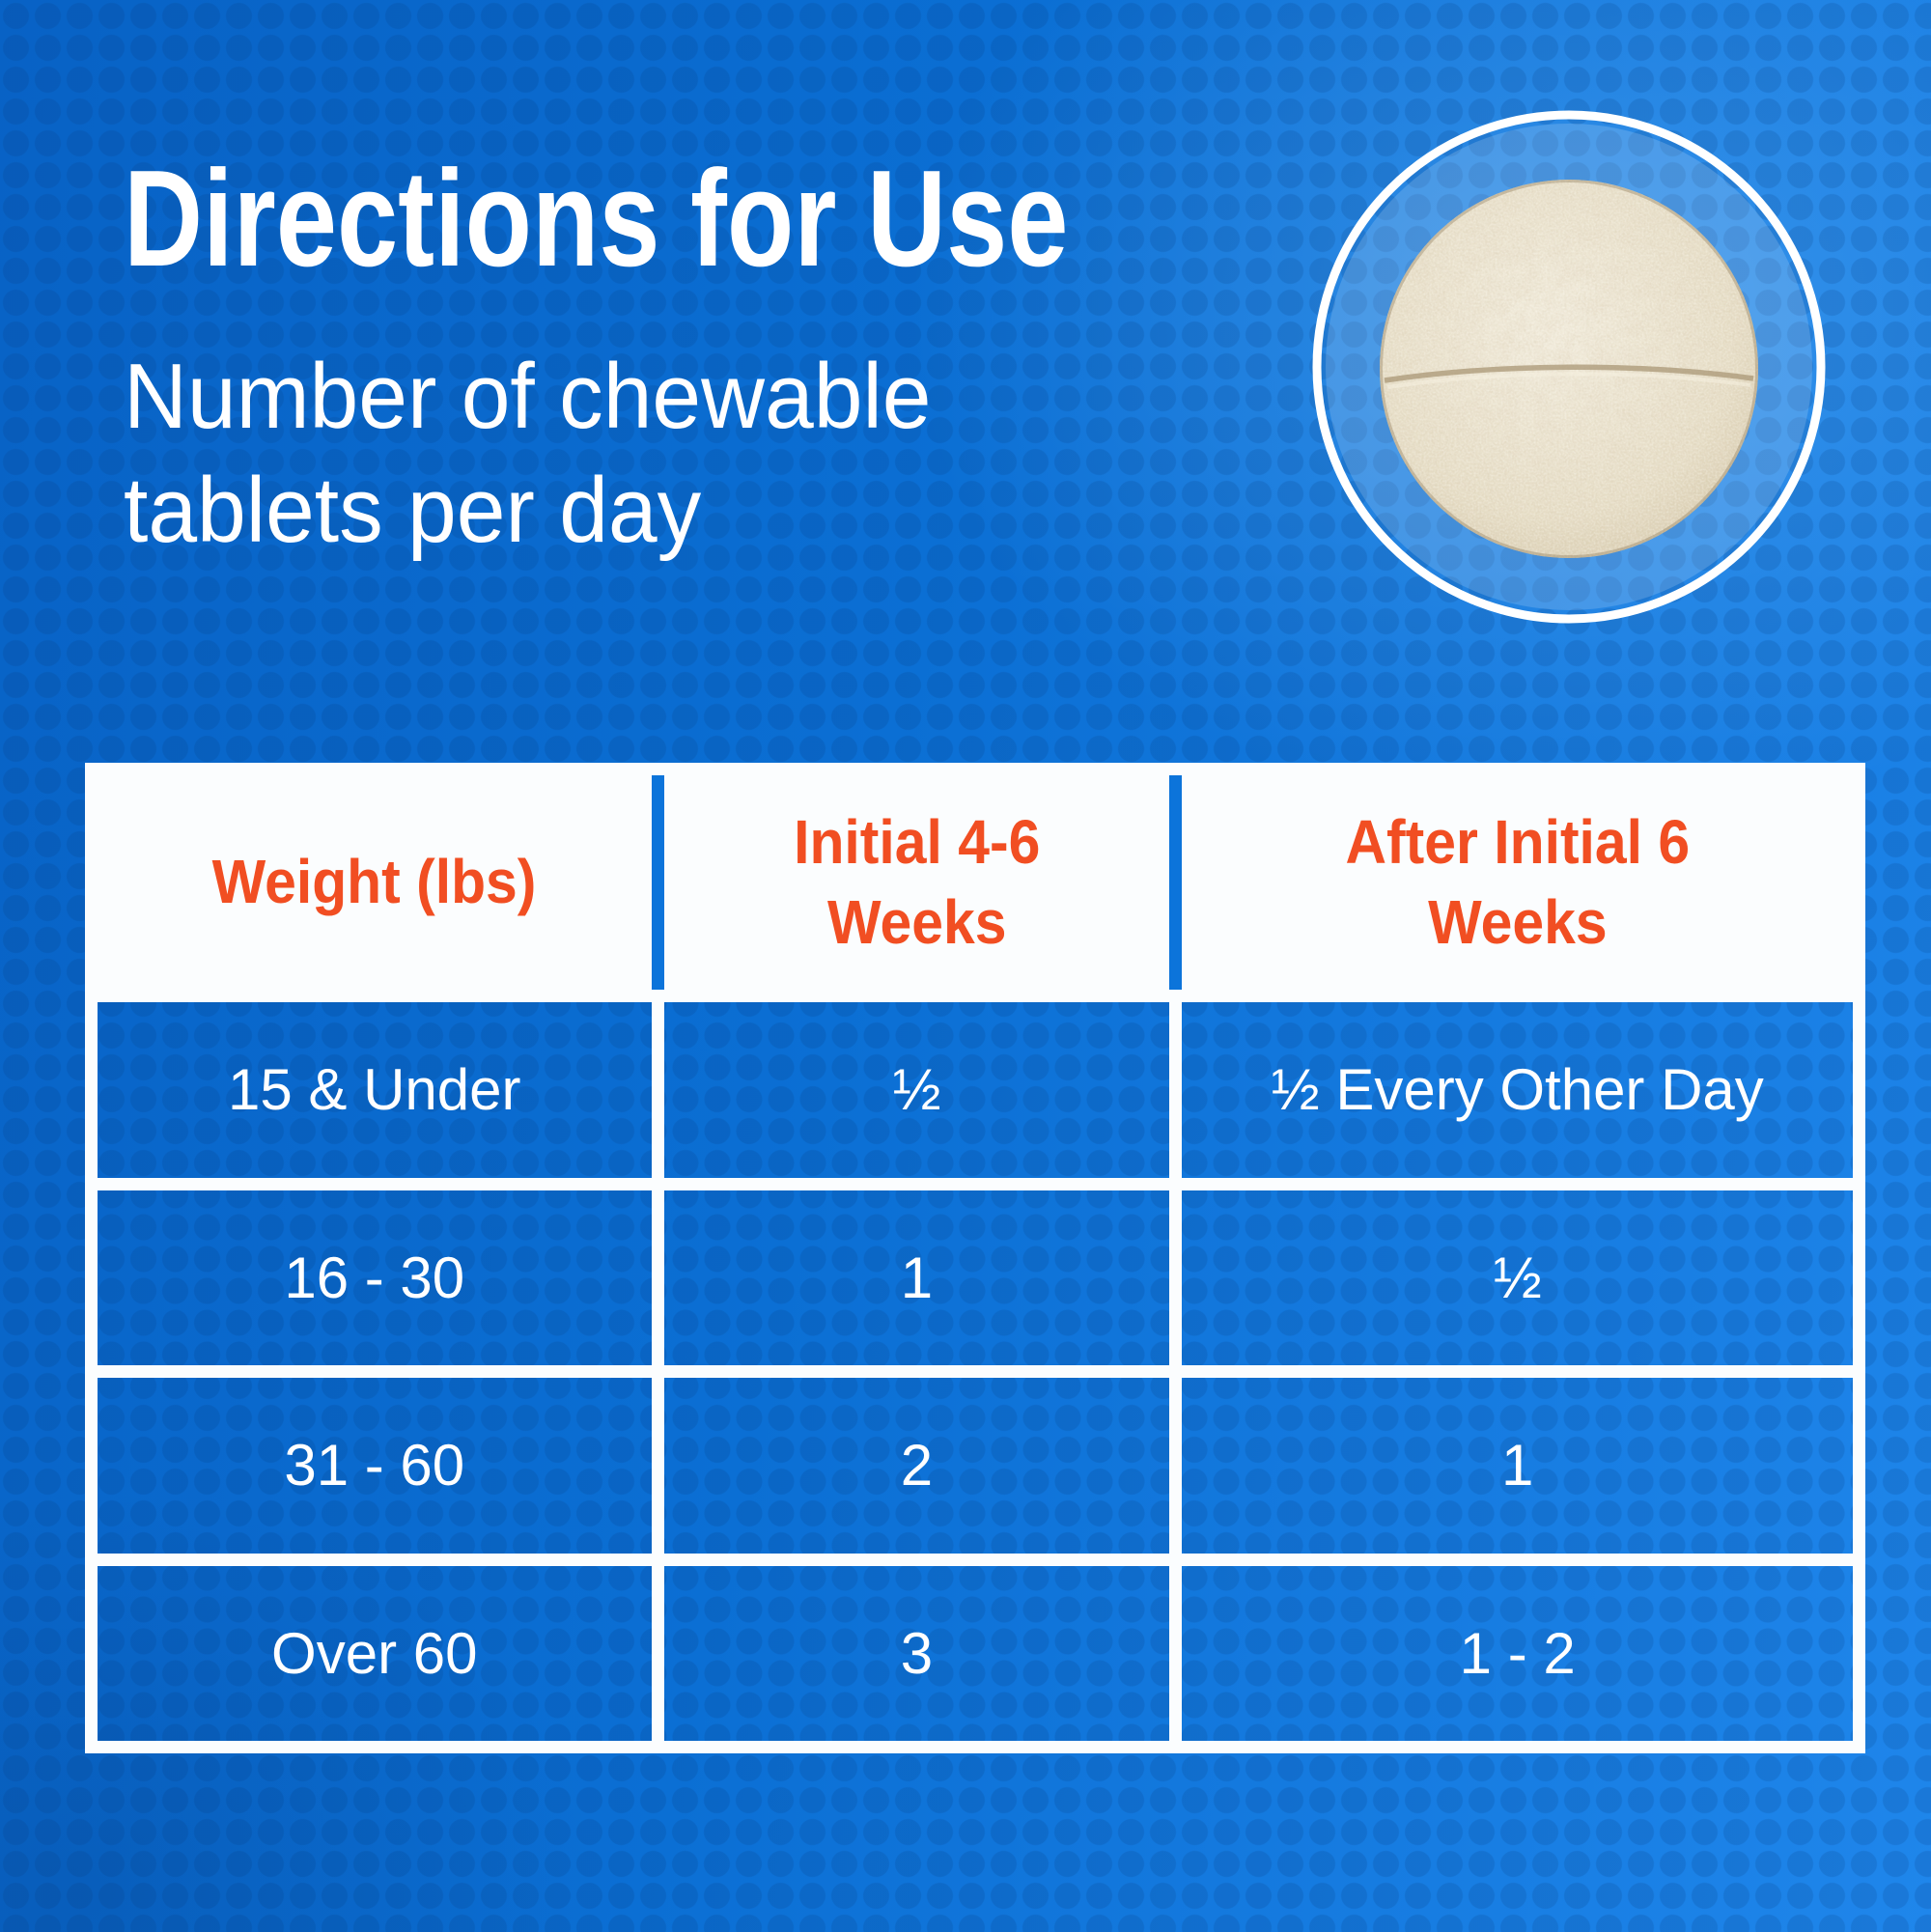 This screenshot has width=1931, height=1932. What do you see at coordinates (1517, 1466) in the screenshot?
I see `cell-after-row3: 1` at bounding box center [1517, 1466].